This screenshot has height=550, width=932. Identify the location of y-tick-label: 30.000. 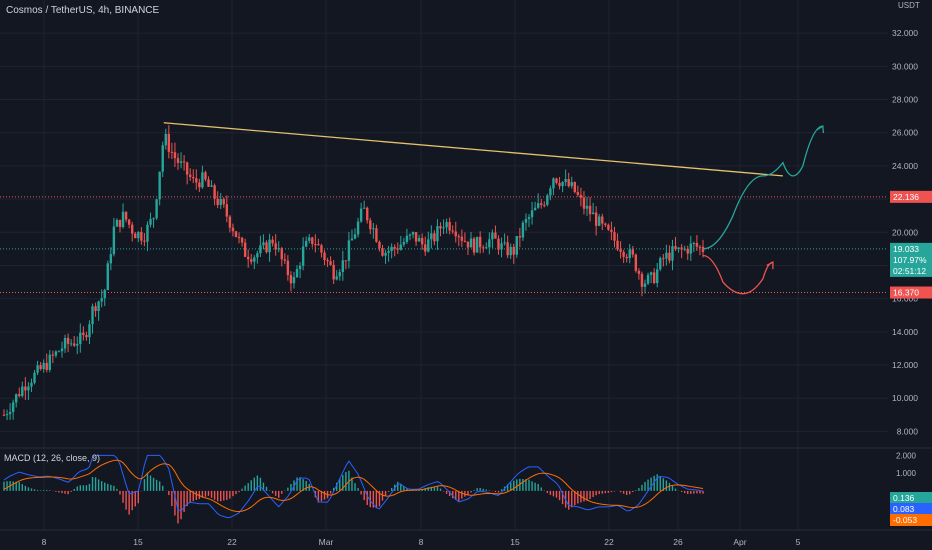
(905, 66).